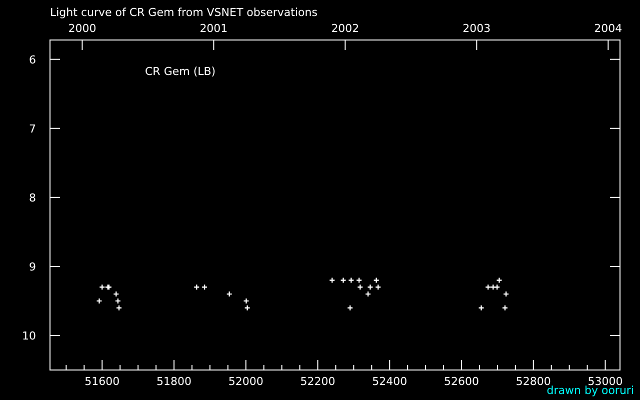  What do you see at coordinates (345, 28) in the screenshot?
I see `x2-tick-label: 2002` at bounding box center [345, 28].